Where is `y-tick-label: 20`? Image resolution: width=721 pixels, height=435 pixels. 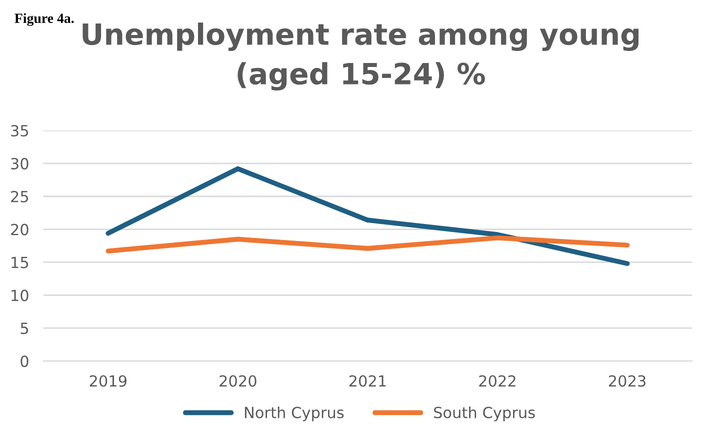
y-tick-label: 20 is located at coordinates (19, 230).